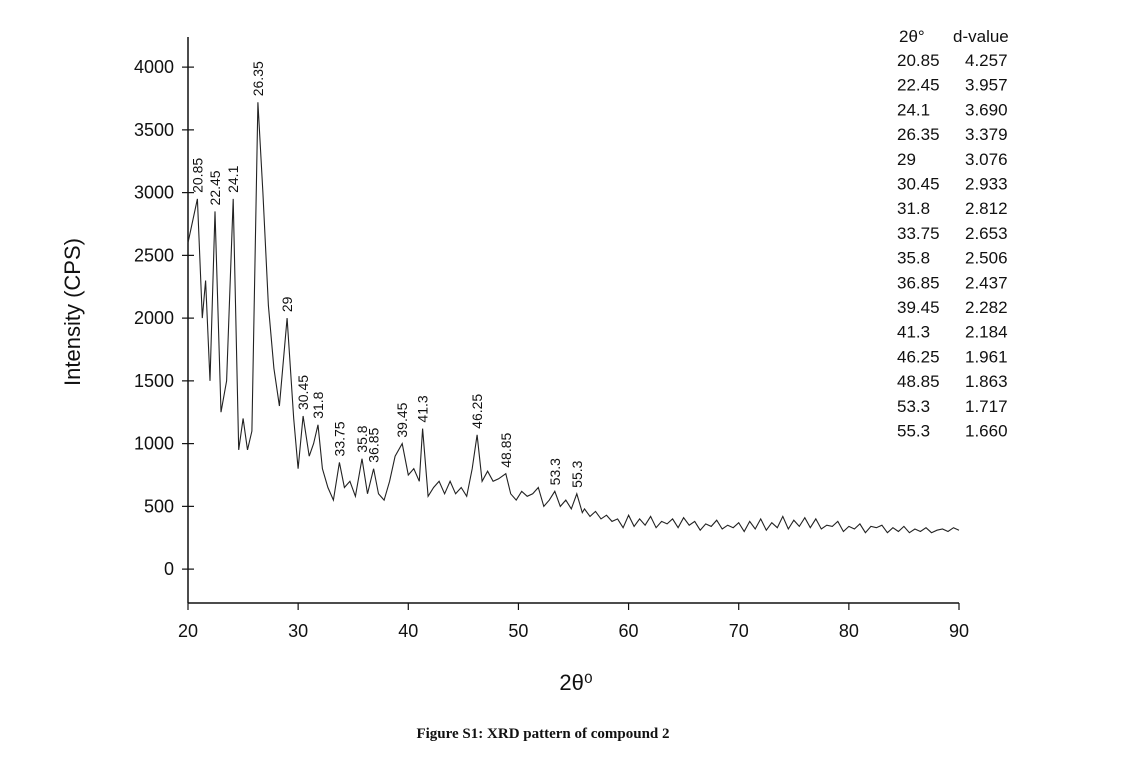  What do you see at coordinates (188, 631) in the screenshot?
I see `x-tick-label: 20` at bounding box center [188, 631].